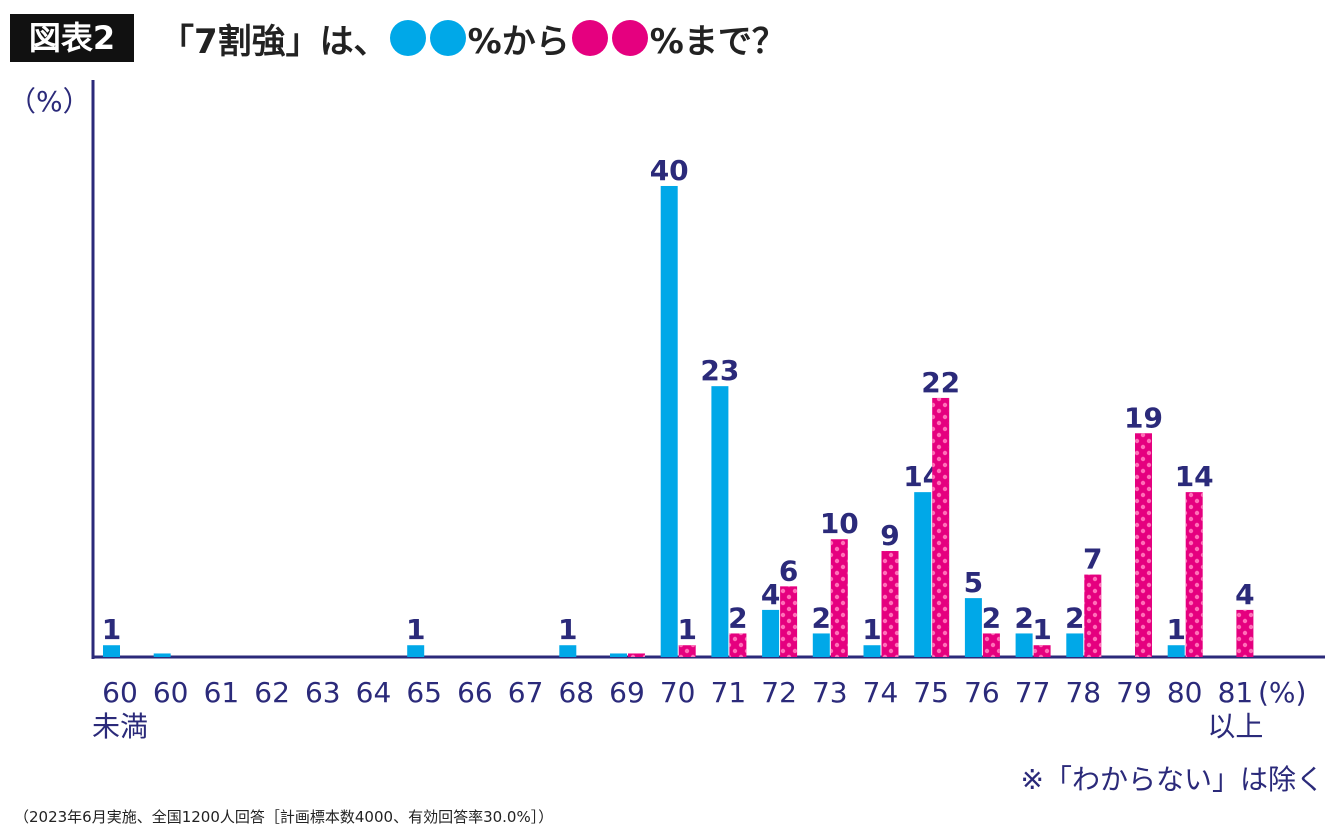  Describe the element at coordinates (274, 41) in the screenshot. I see `title-part: 「7割強」は、` at that location.